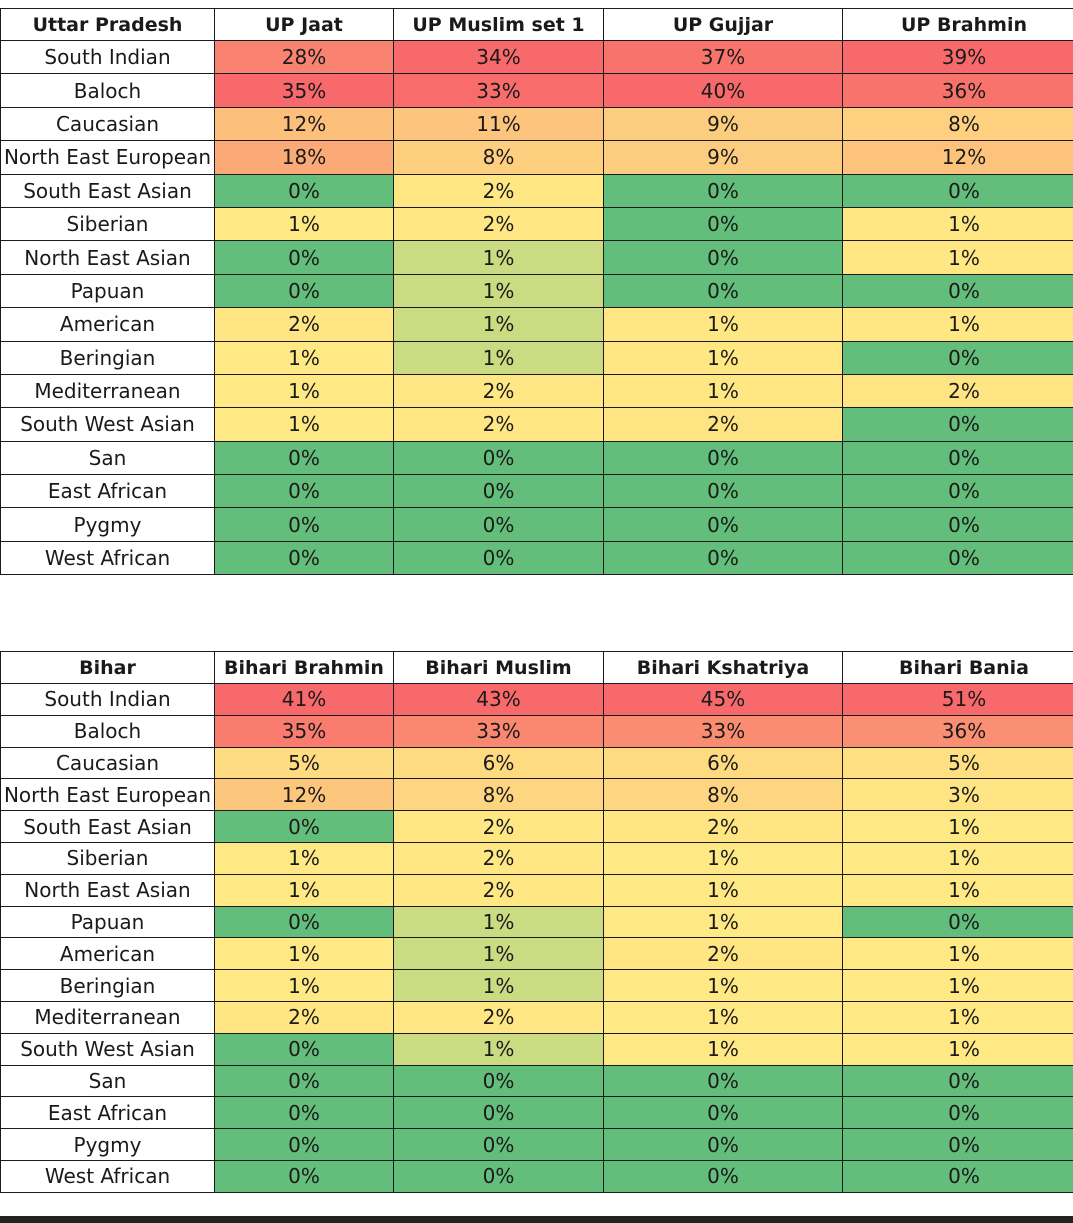 The image size is (1073, 1223). I want to click on table-row: North East European 18% 8% 9% 12%, so click(536, 157).